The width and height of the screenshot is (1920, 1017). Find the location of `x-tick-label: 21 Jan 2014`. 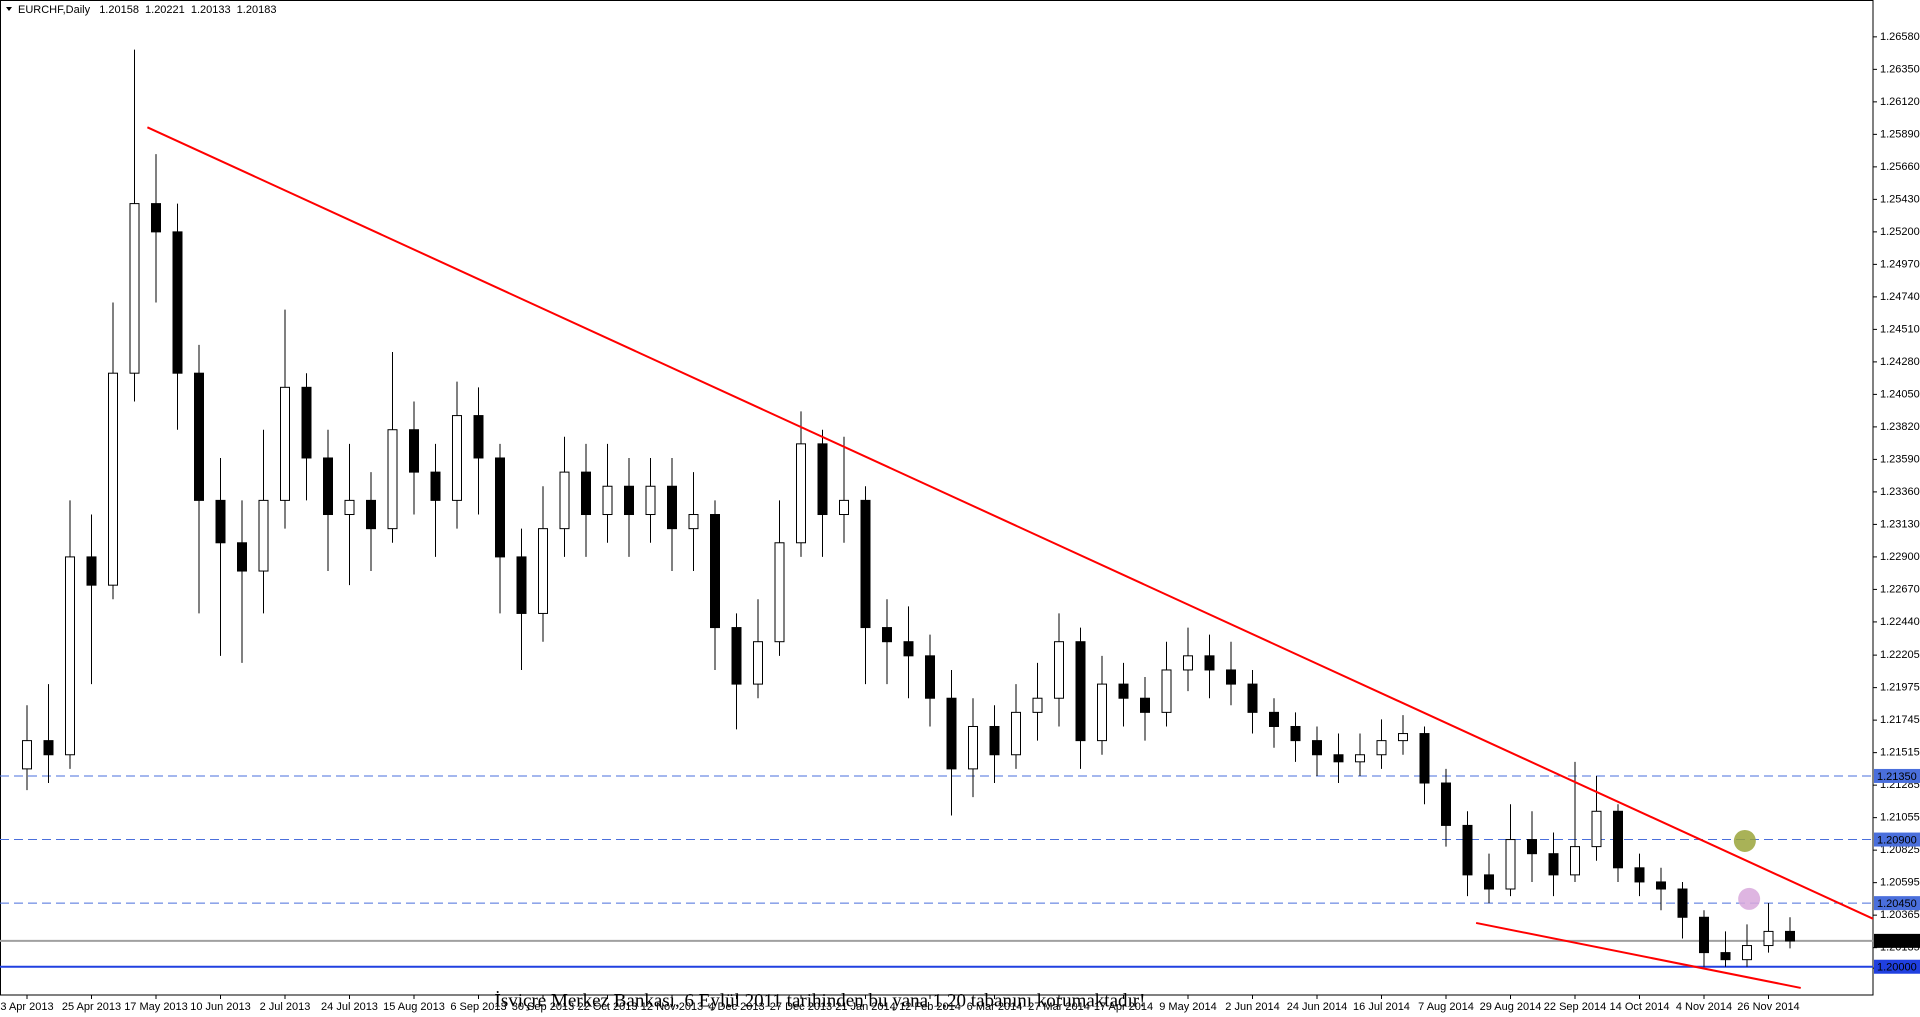

x-tick-label: 21 Jan 2014 is located at coordinates (865, 1007).